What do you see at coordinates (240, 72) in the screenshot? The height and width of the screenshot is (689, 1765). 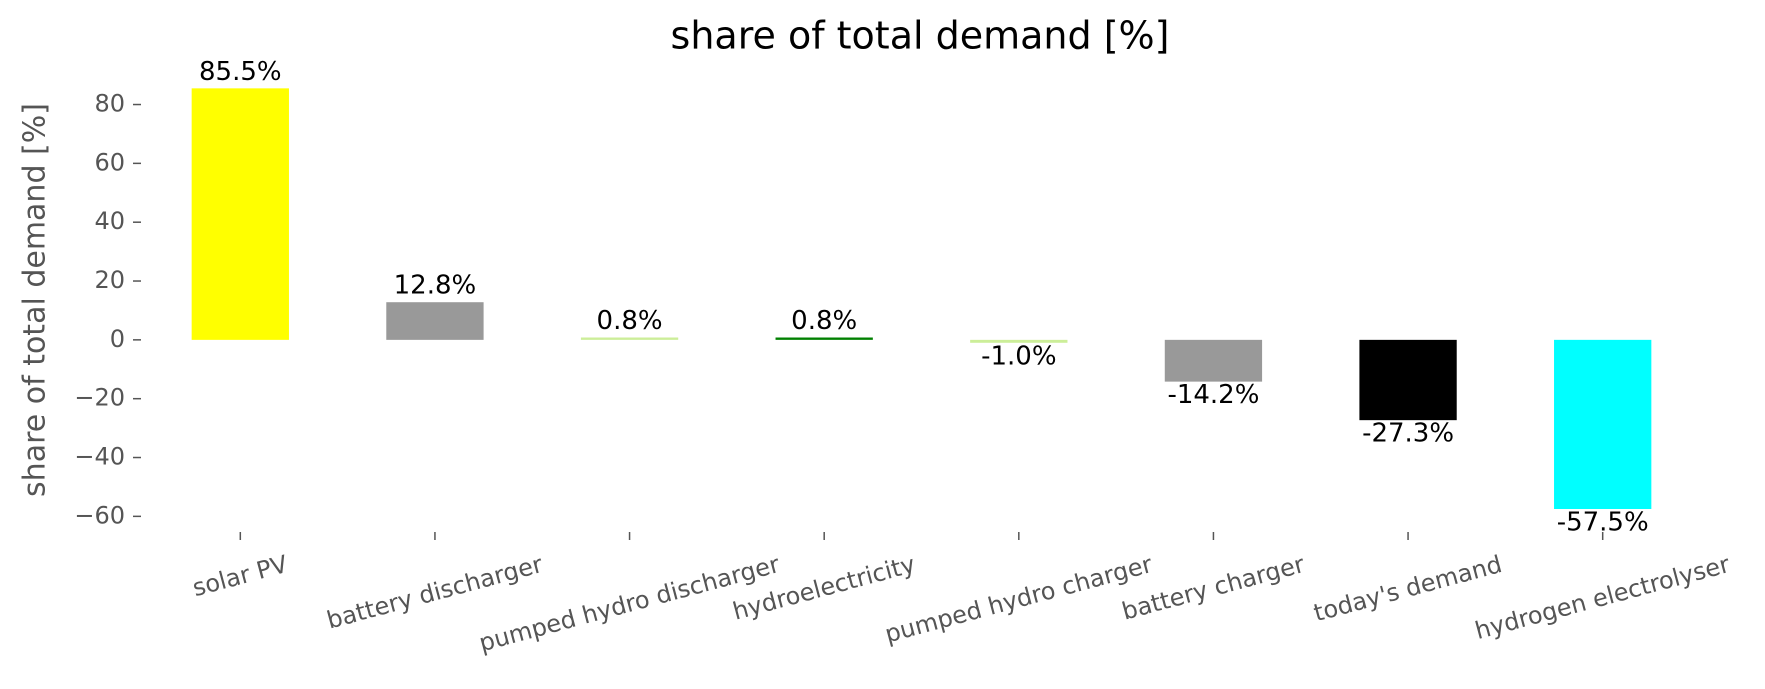 I see `value-label: 85.5%` at bounding box center [240, 72].